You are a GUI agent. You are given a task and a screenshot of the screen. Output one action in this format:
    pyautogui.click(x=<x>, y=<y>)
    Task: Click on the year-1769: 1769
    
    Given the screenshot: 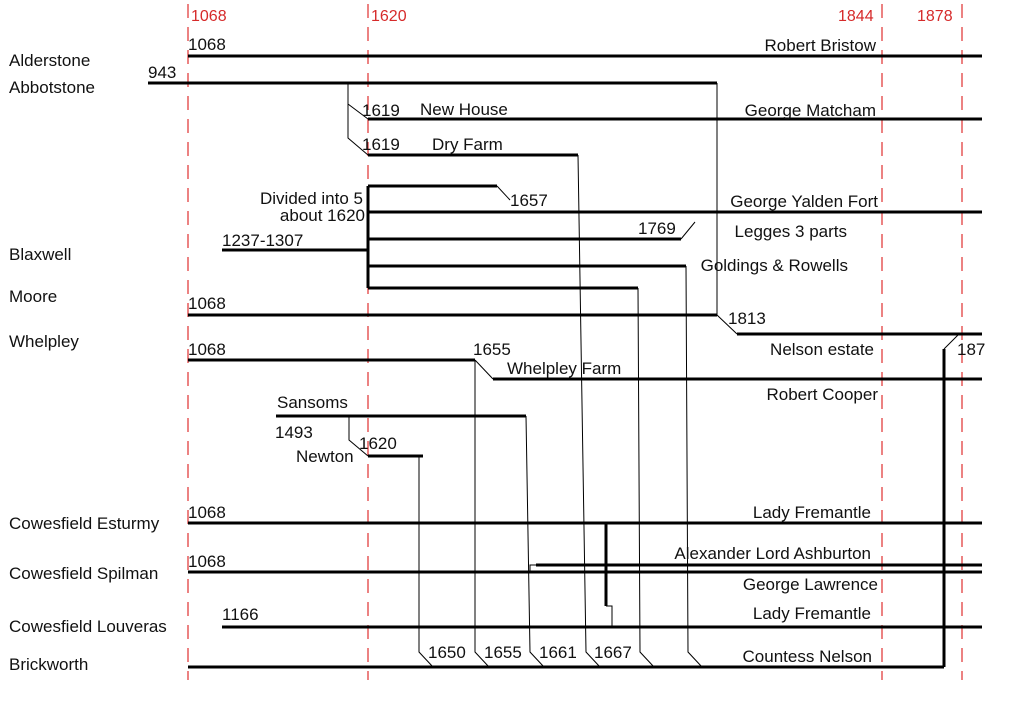 What is the action you would take?
    pyautogui.click(x=657, y=228)
    